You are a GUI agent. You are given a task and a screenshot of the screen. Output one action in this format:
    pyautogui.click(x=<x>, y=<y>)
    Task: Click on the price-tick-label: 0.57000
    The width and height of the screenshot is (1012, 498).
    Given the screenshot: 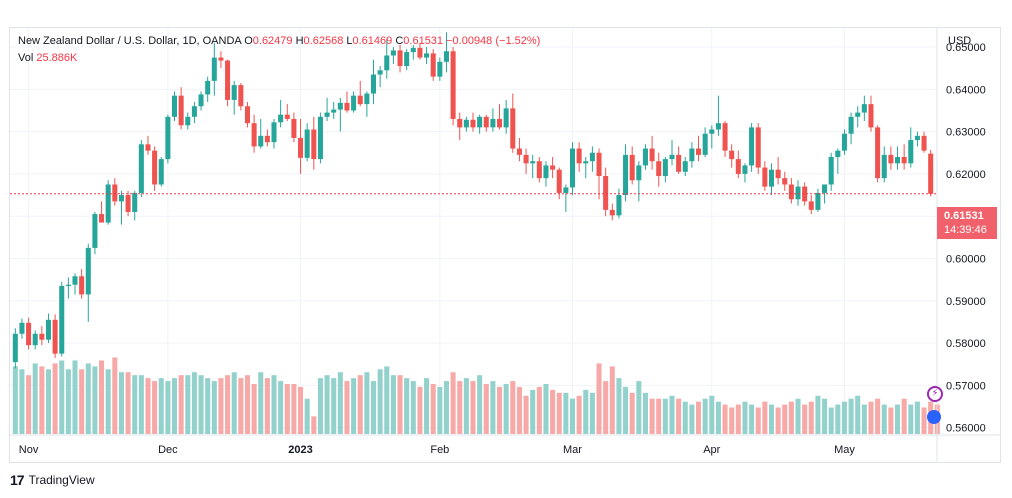 What is the action you would take?
    pyautogui.click(x=966, y=386)
    